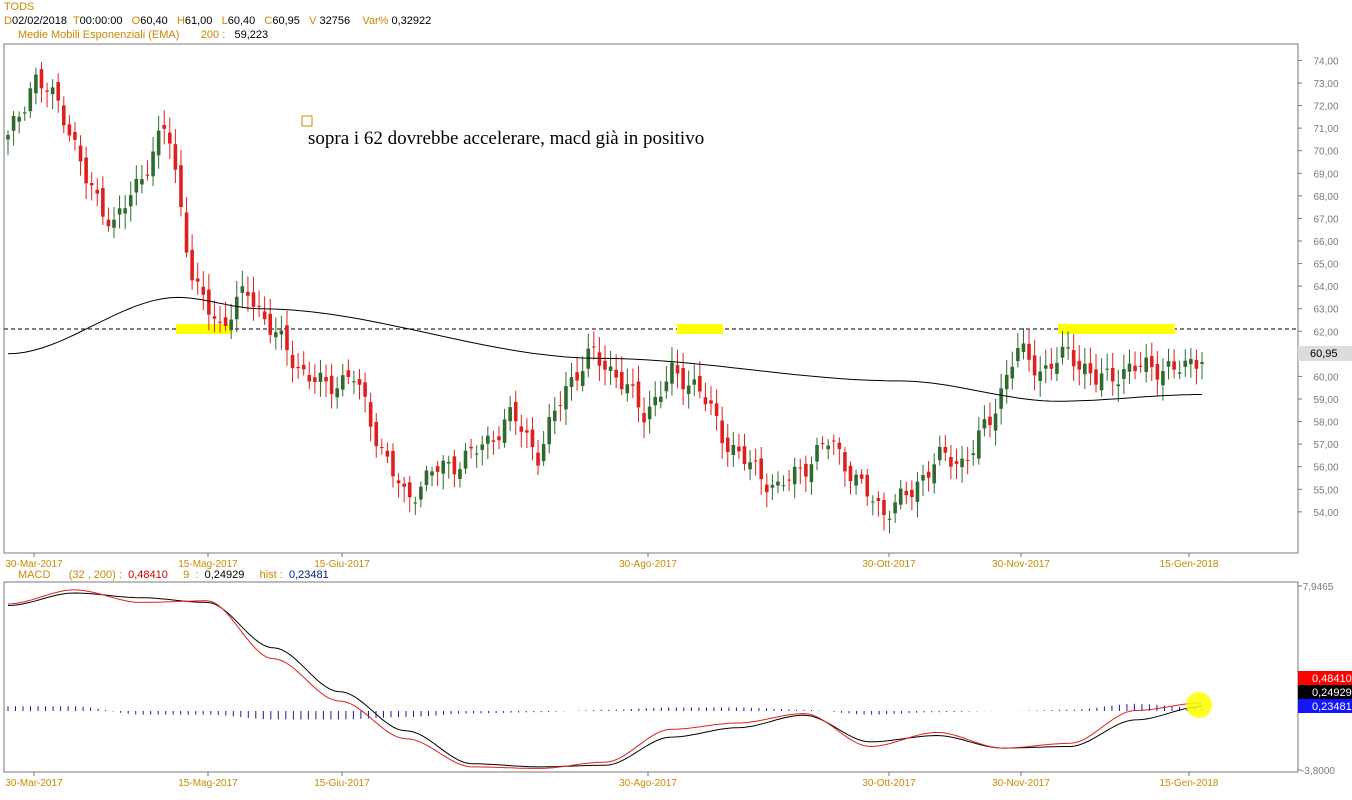  I want to click on price-y-tick-label: 60,00, so click(1325, 377).